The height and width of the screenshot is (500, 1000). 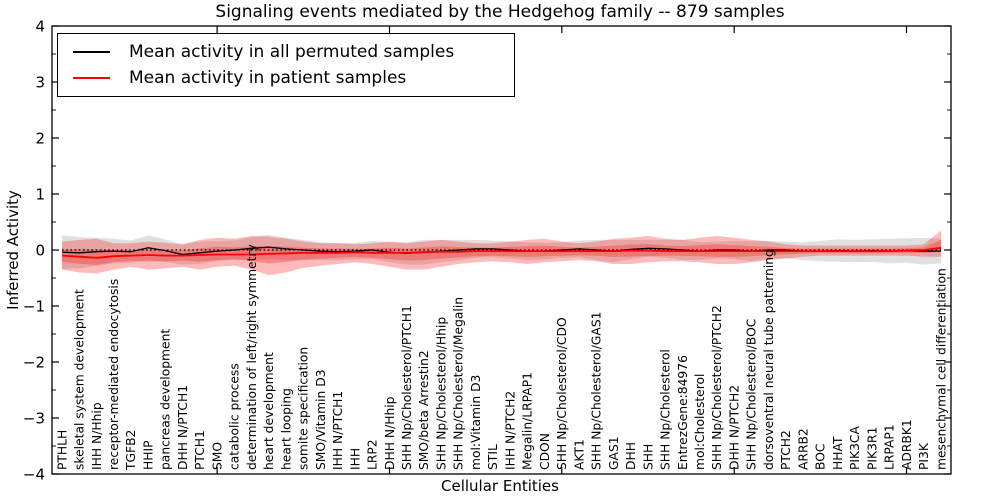 I want to click on legend-line-swatch-permuted, so click(x=91, y=52).